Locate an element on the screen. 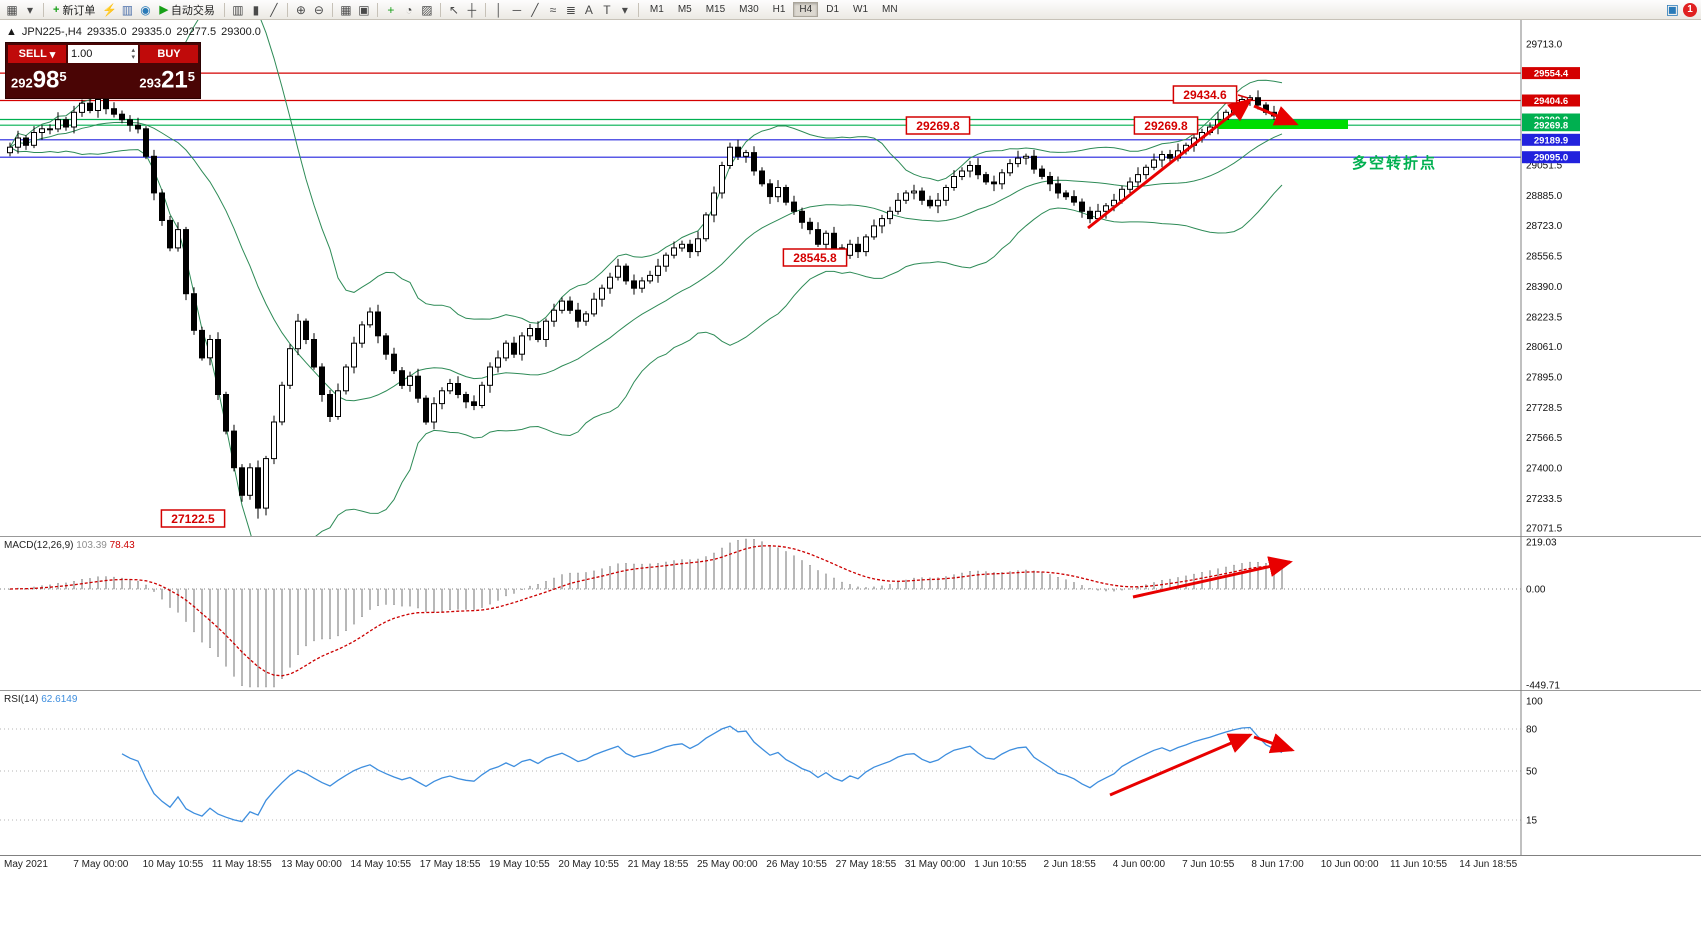 This screenshot has width=1701, height=945. price-annotation: 28545.8 is located at coordinates (815, 257).